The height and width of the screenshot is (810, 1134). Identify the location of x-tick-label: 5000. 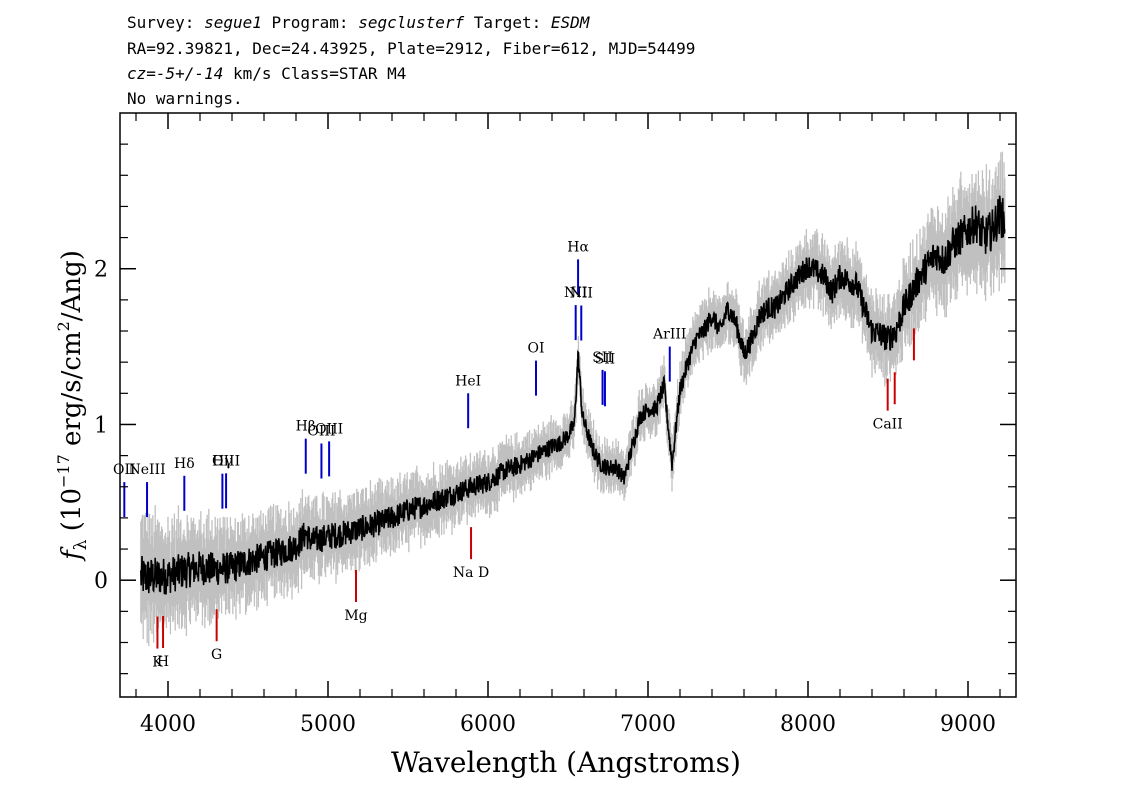
(328, 724).